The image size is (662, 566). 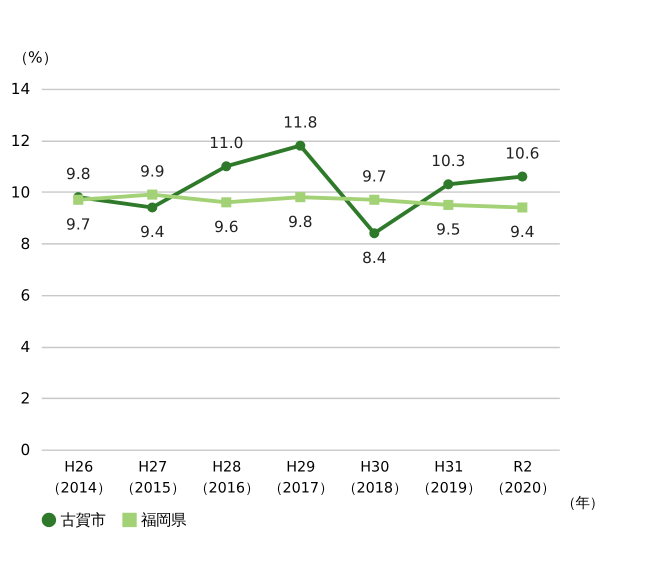 I want to click on x-tick-label: R2 （2020）, so click(x=523, y=477).